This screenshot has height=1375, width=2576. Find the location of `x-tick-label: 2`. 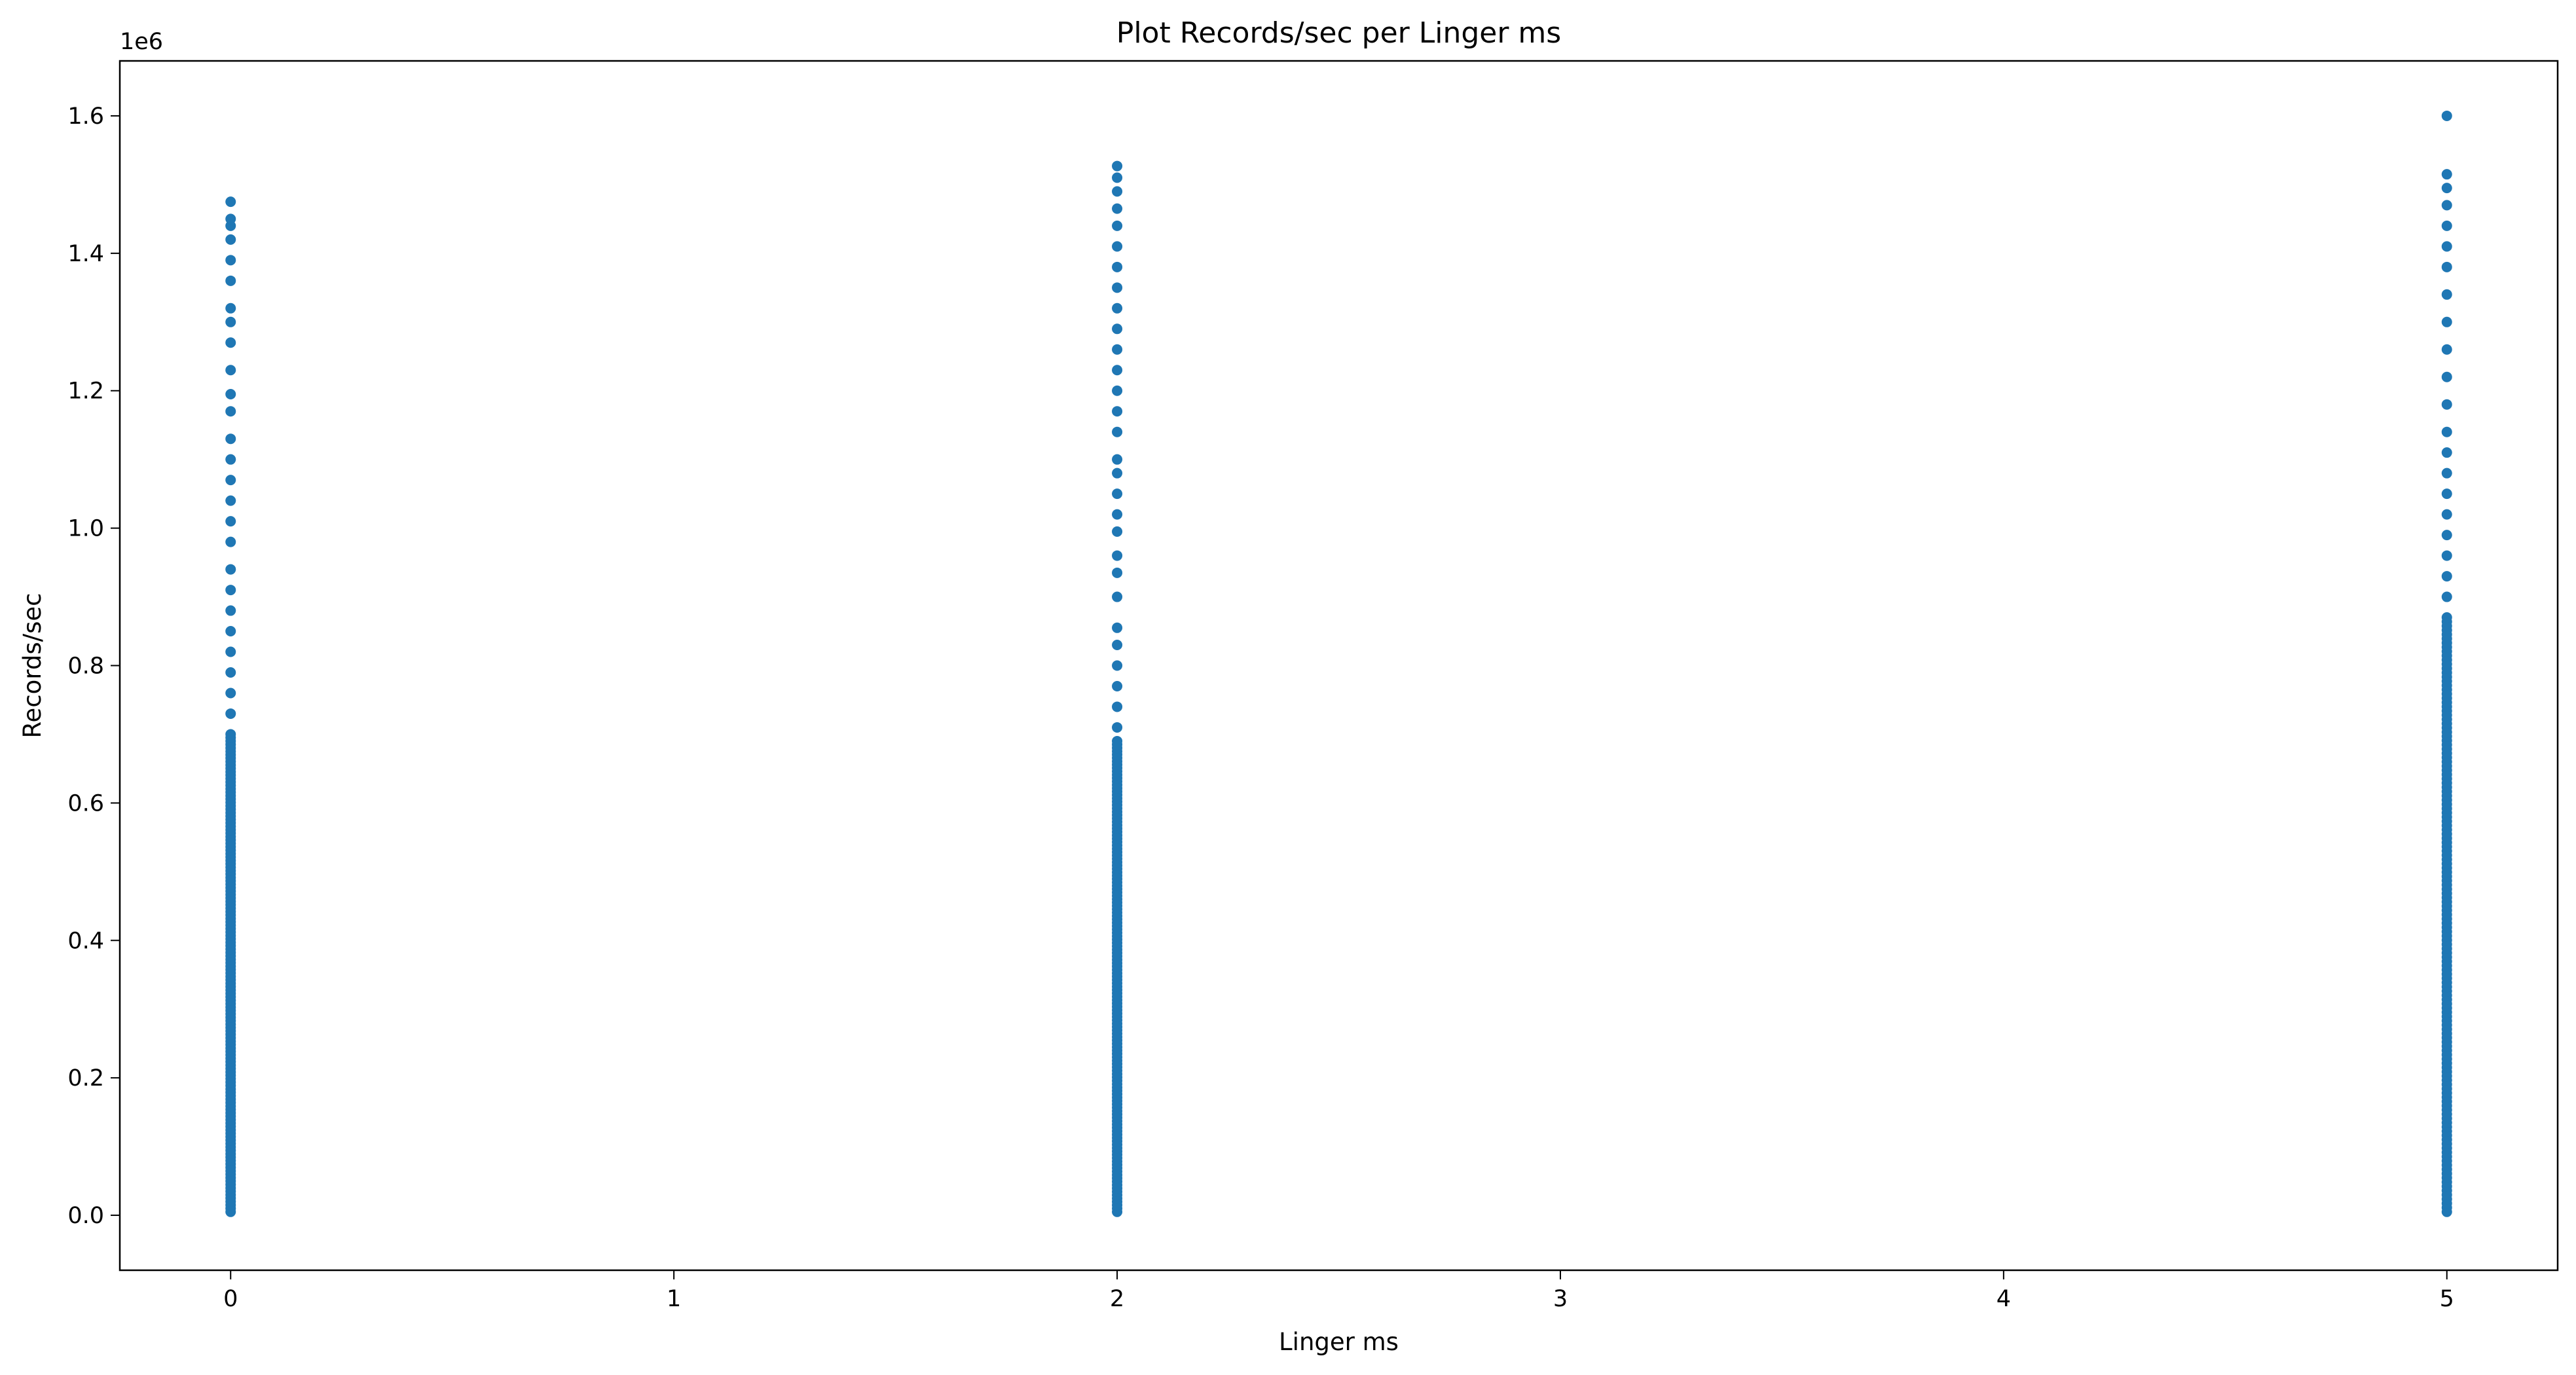

x-tick-label: 2 is located at coordinates (1117, 1299).